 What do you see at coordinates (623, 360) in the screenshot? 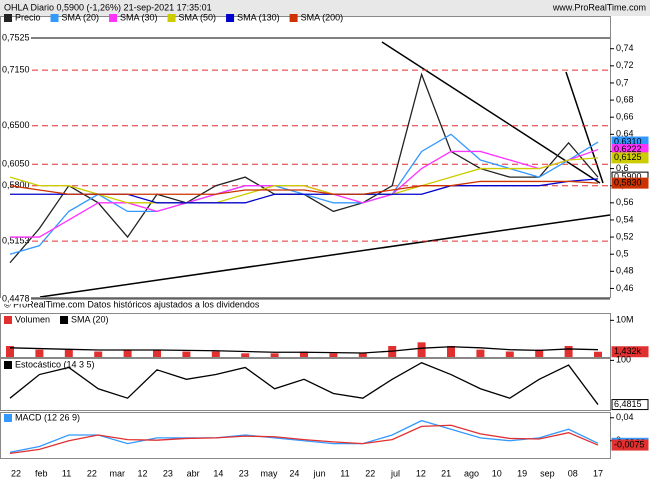
I see `y-tick-label: 100` at bounding box center [623, 360].